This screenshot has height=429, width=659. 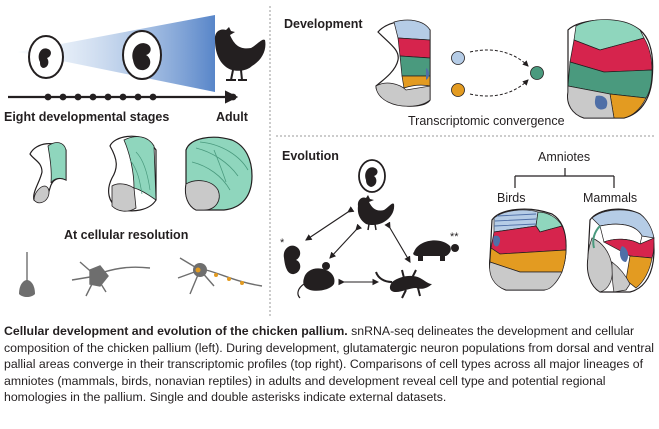 I want to click on neuron-icons, so click(x=141, y=274).